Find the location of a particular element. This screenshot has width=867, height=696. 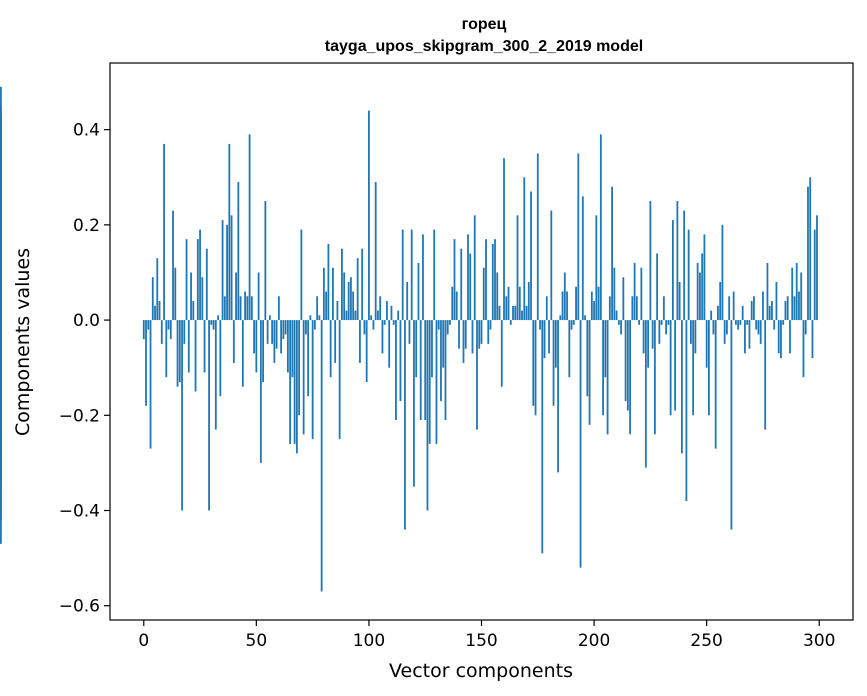

y-tick-label: 0.4 is located at coordinates (86, 131).